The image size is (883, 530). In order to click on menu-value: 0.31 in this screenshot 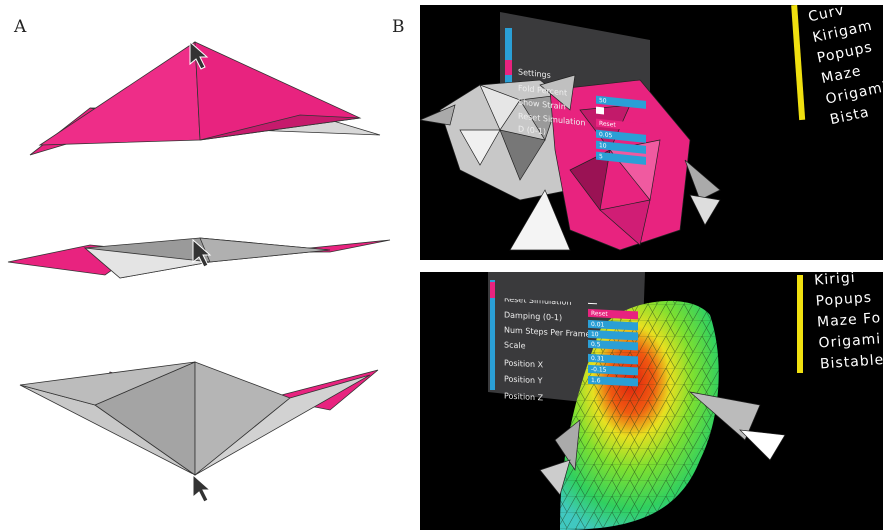, I will do `click(598, 359)`.